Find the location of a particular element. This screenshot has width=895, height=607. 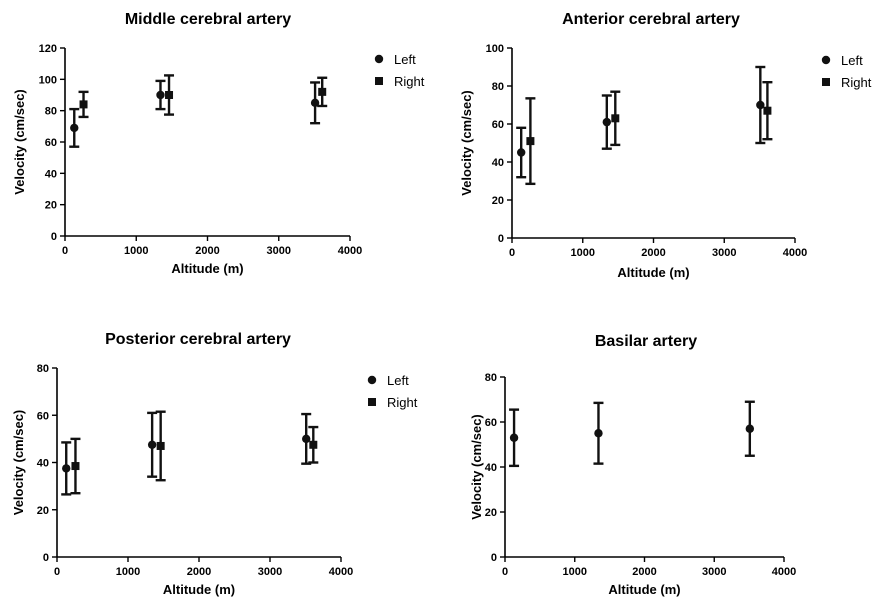

chart-title: Anterior cerebral artery is located at coordinates (651, 19).